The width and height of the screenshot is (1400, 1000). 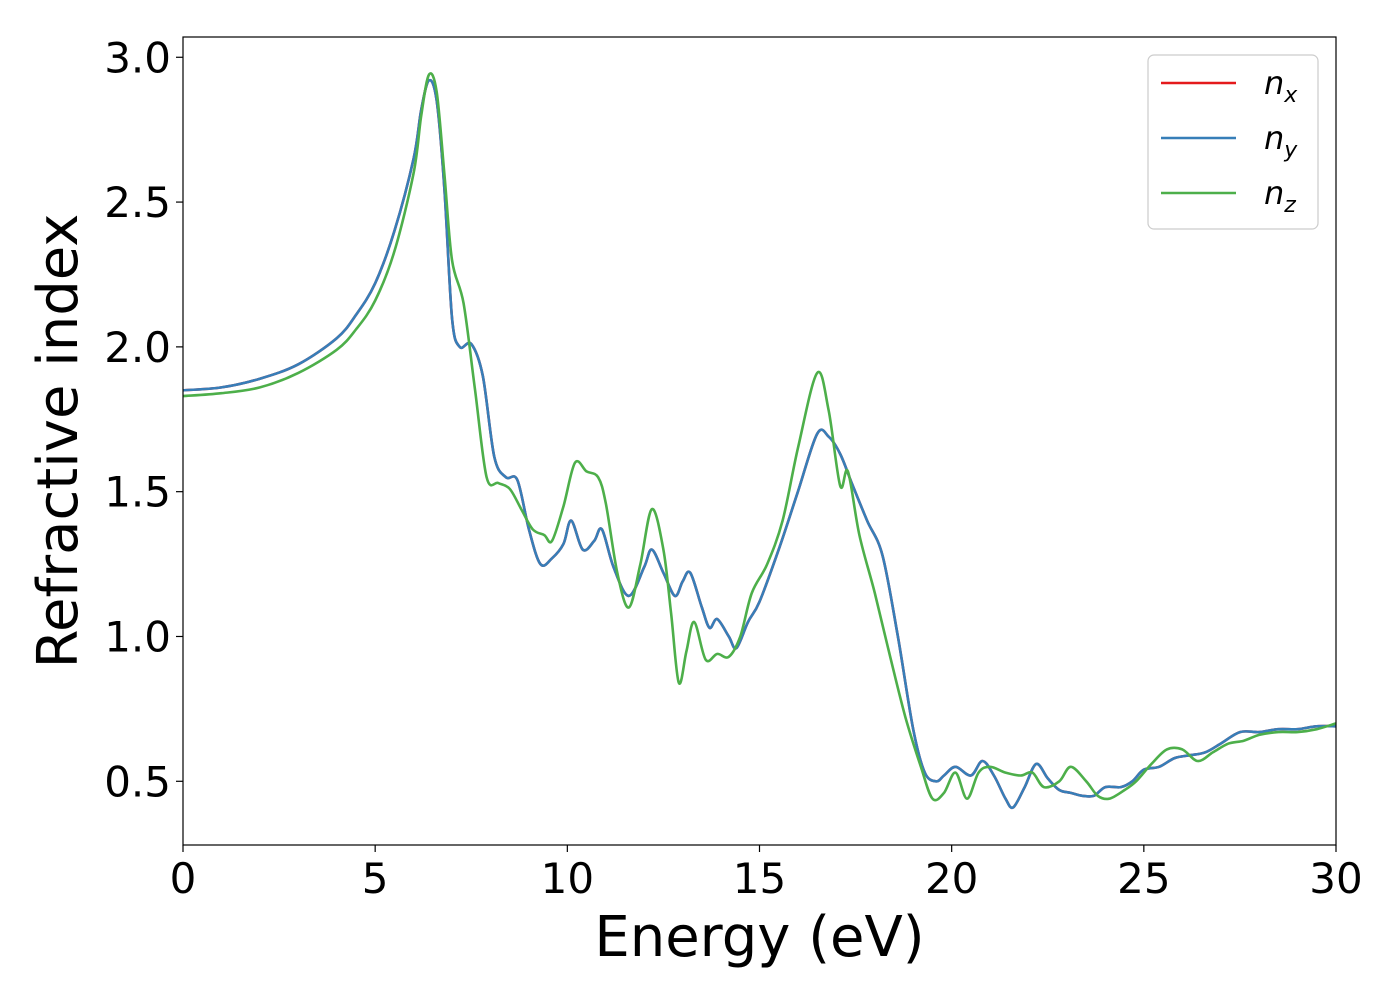 What do you see at coordinates (137, 202) in the screenshot?
I see `y-tick-label: 2.5` at bounding box center [137, 202].